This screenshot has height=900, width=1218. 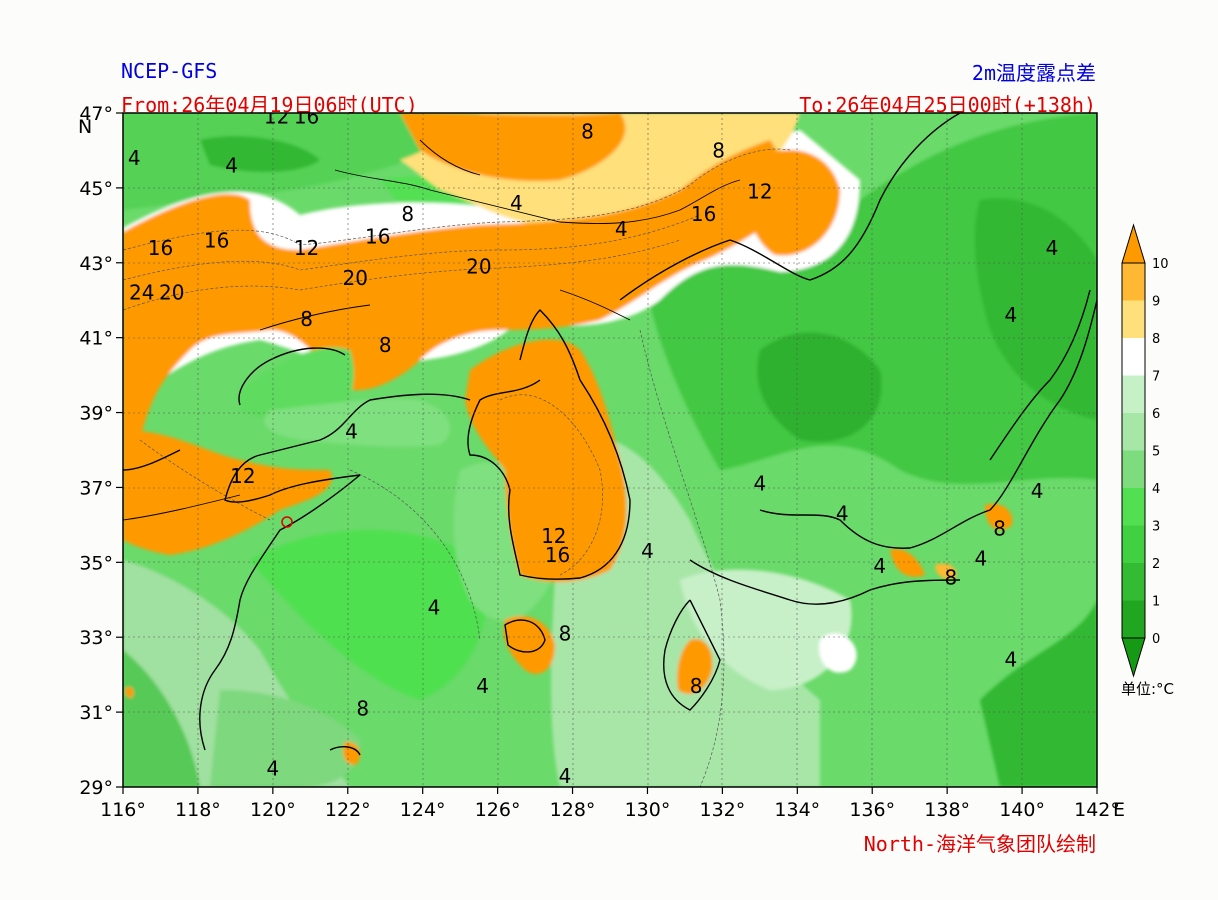 I want to click on colorbar-tick-label: 0, so click(x=1156, y=639).